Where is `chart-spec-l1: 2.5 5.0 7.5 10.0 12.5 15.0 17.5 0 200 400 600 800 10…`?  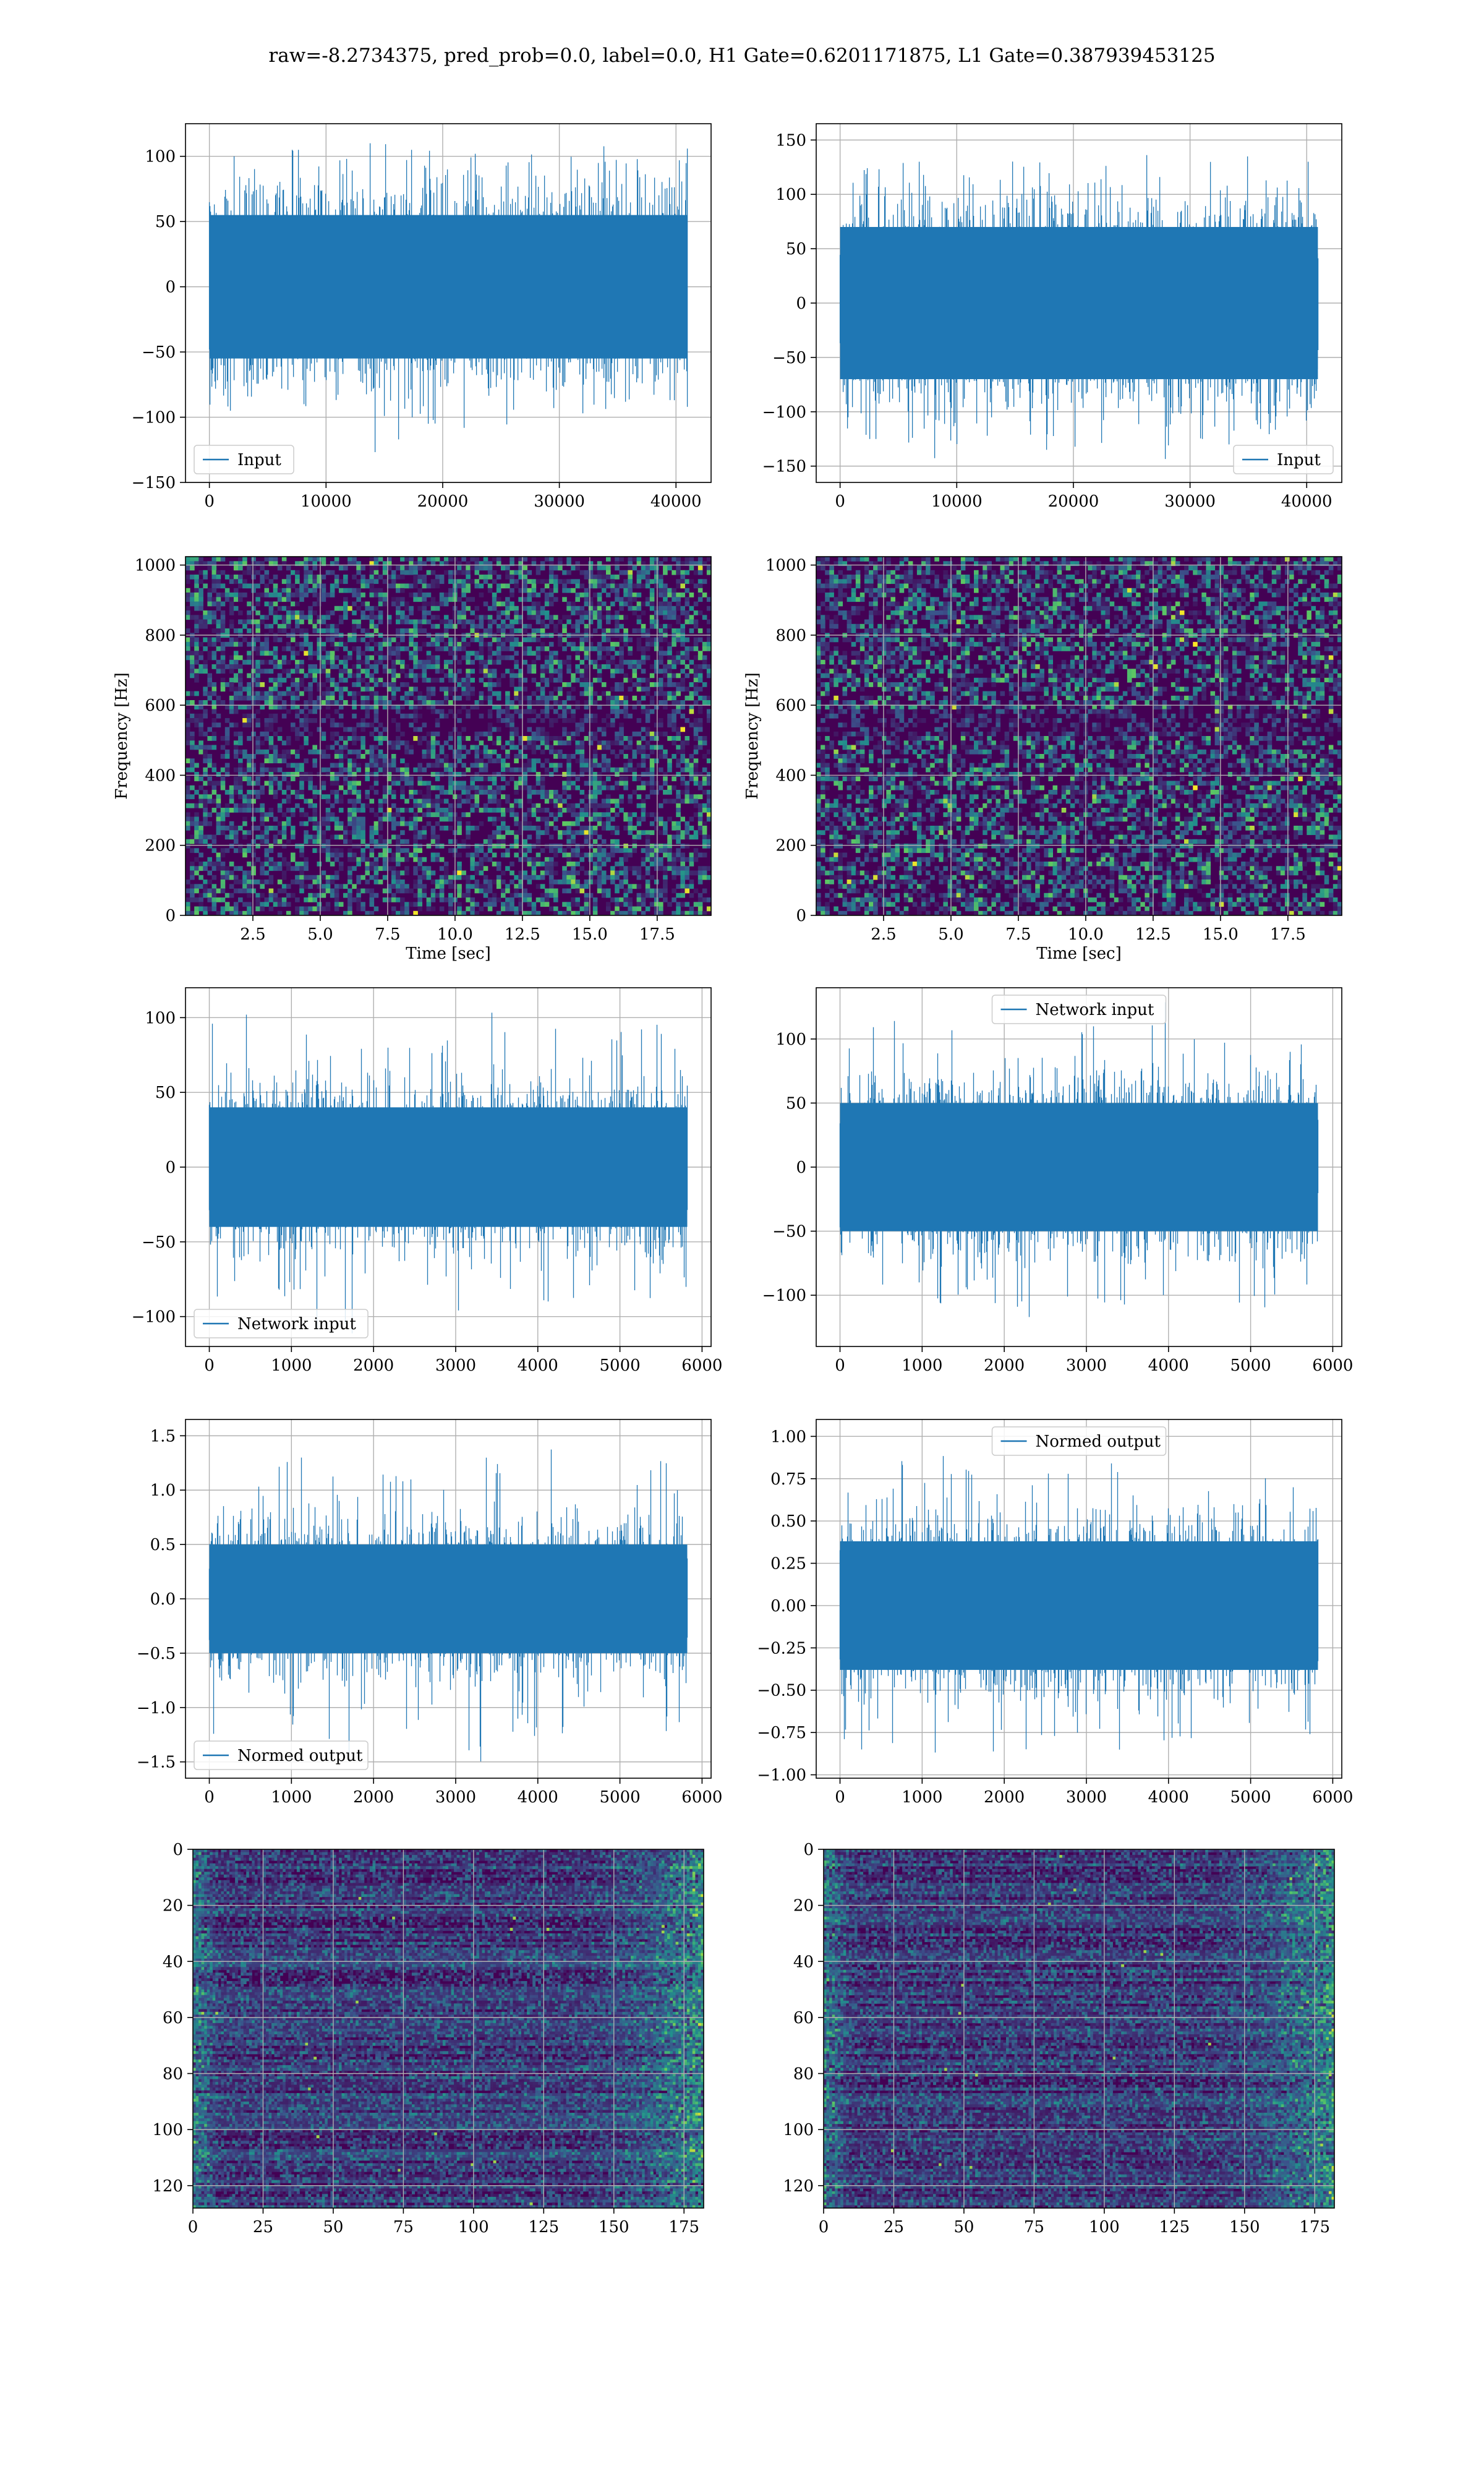
chart-spec-l1: 2.5 5.0 7.5 10.0 12.5 15.0 17.5 0 200 400 600 800 10… is located at coordinates (1042, 759).